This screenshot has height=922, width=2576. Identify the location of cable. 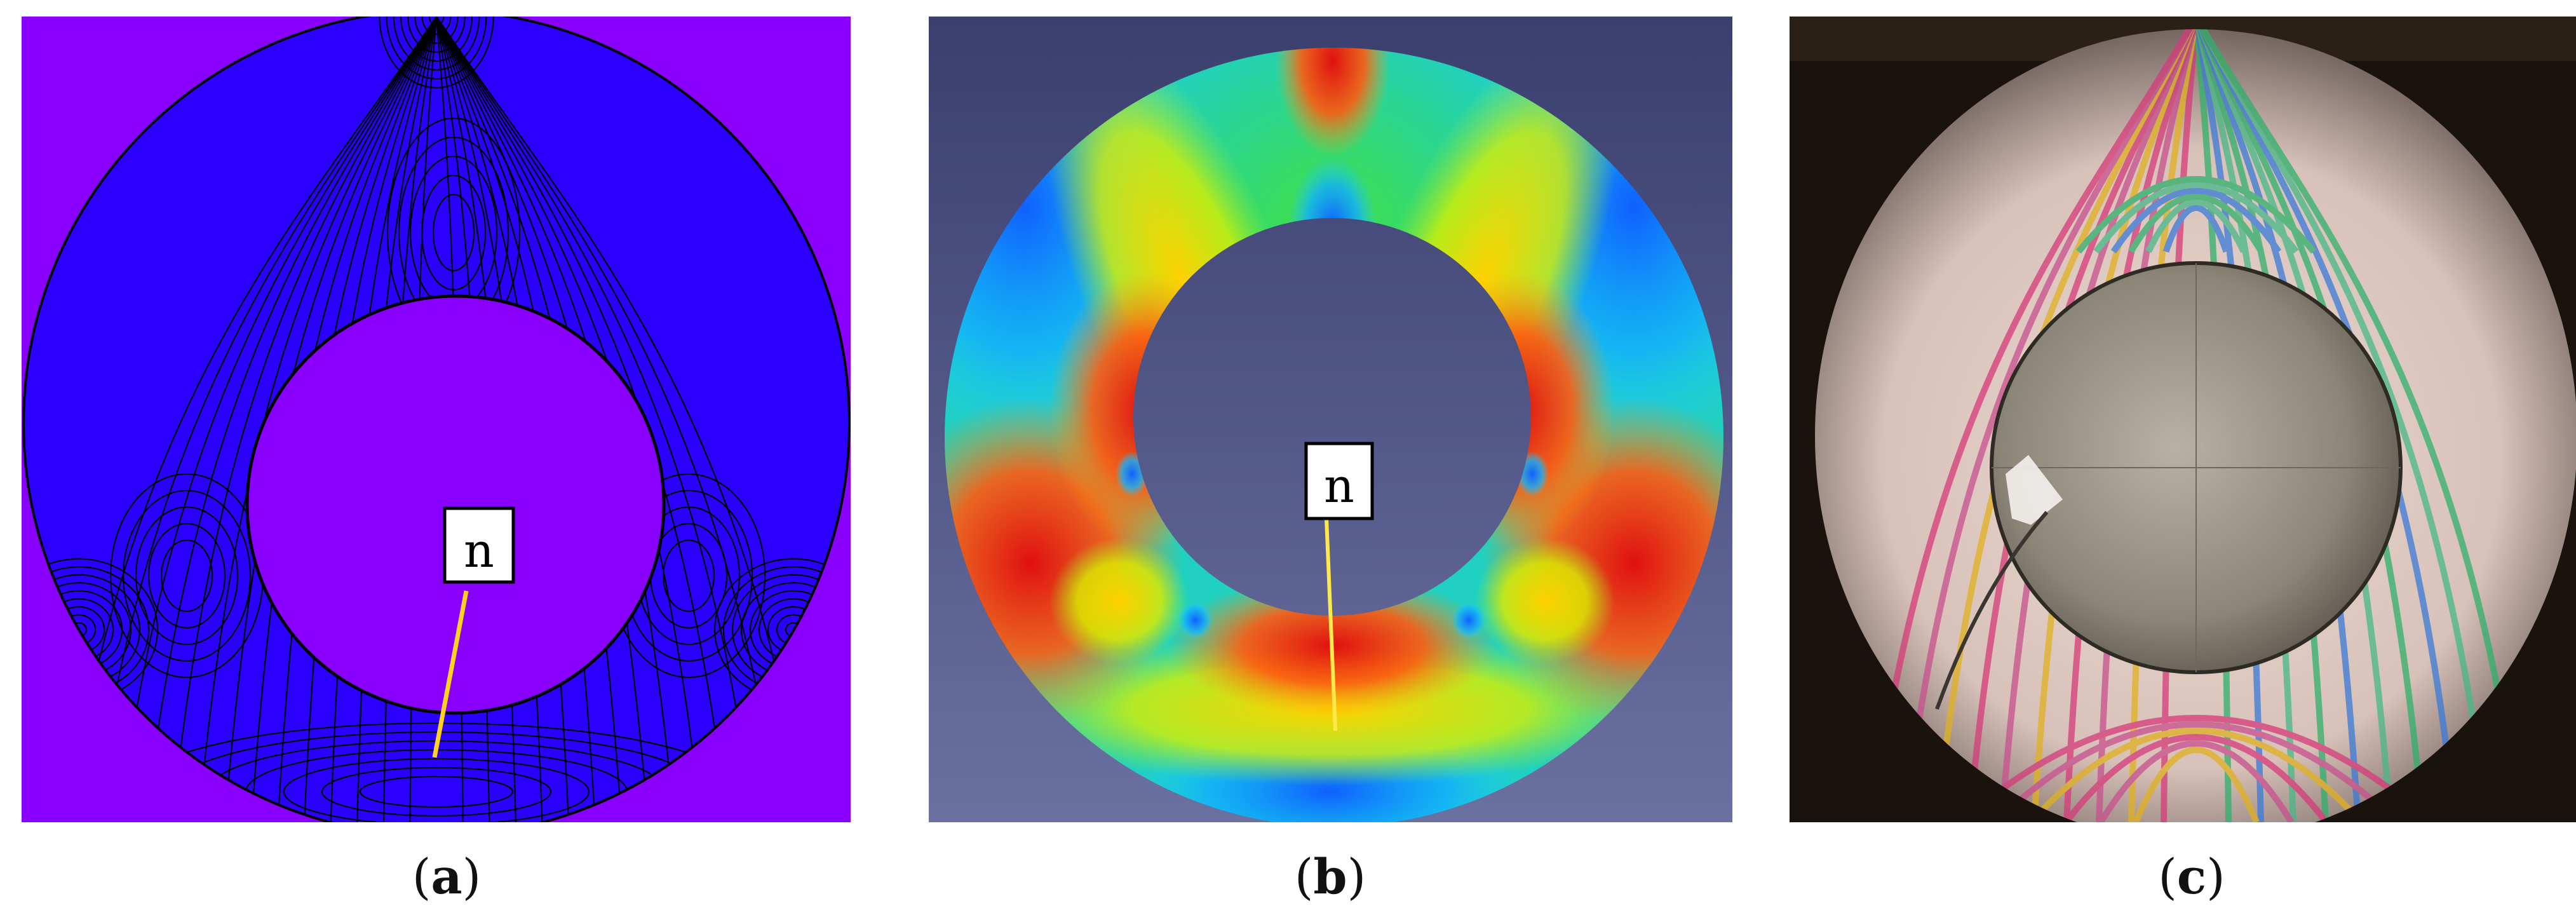
(1992, 610).